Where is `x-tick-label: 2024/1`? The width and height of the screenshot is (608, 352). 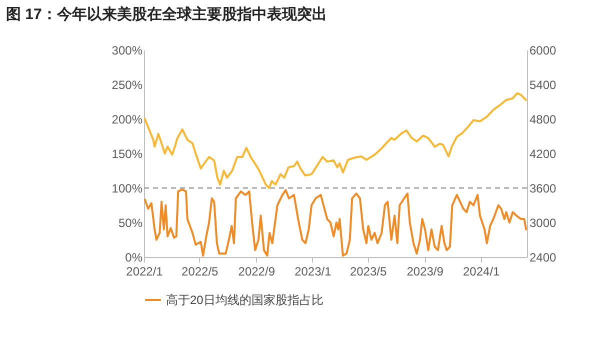 x-tick-label: 2024/1 is located at coordinates (481, 271).